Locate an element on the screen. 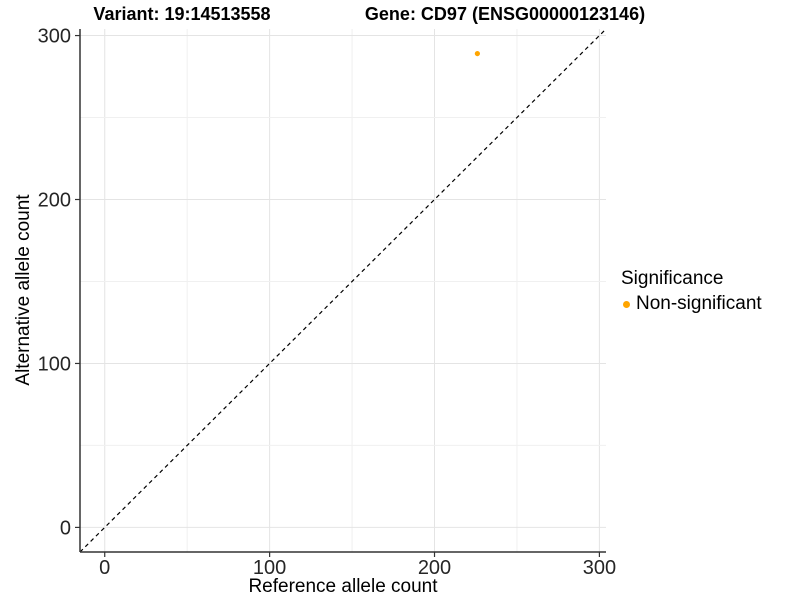  x-axis-title: Reference allele count is located at coordinates (343, 586).